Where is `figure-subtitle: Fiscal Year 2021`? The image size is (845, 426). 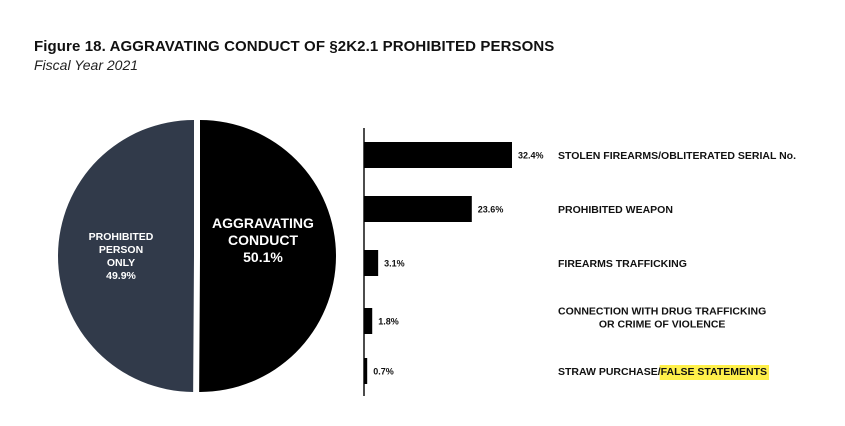 figure-subtitle: Fiscal Year 2021 is located at coordinates (86, 65).